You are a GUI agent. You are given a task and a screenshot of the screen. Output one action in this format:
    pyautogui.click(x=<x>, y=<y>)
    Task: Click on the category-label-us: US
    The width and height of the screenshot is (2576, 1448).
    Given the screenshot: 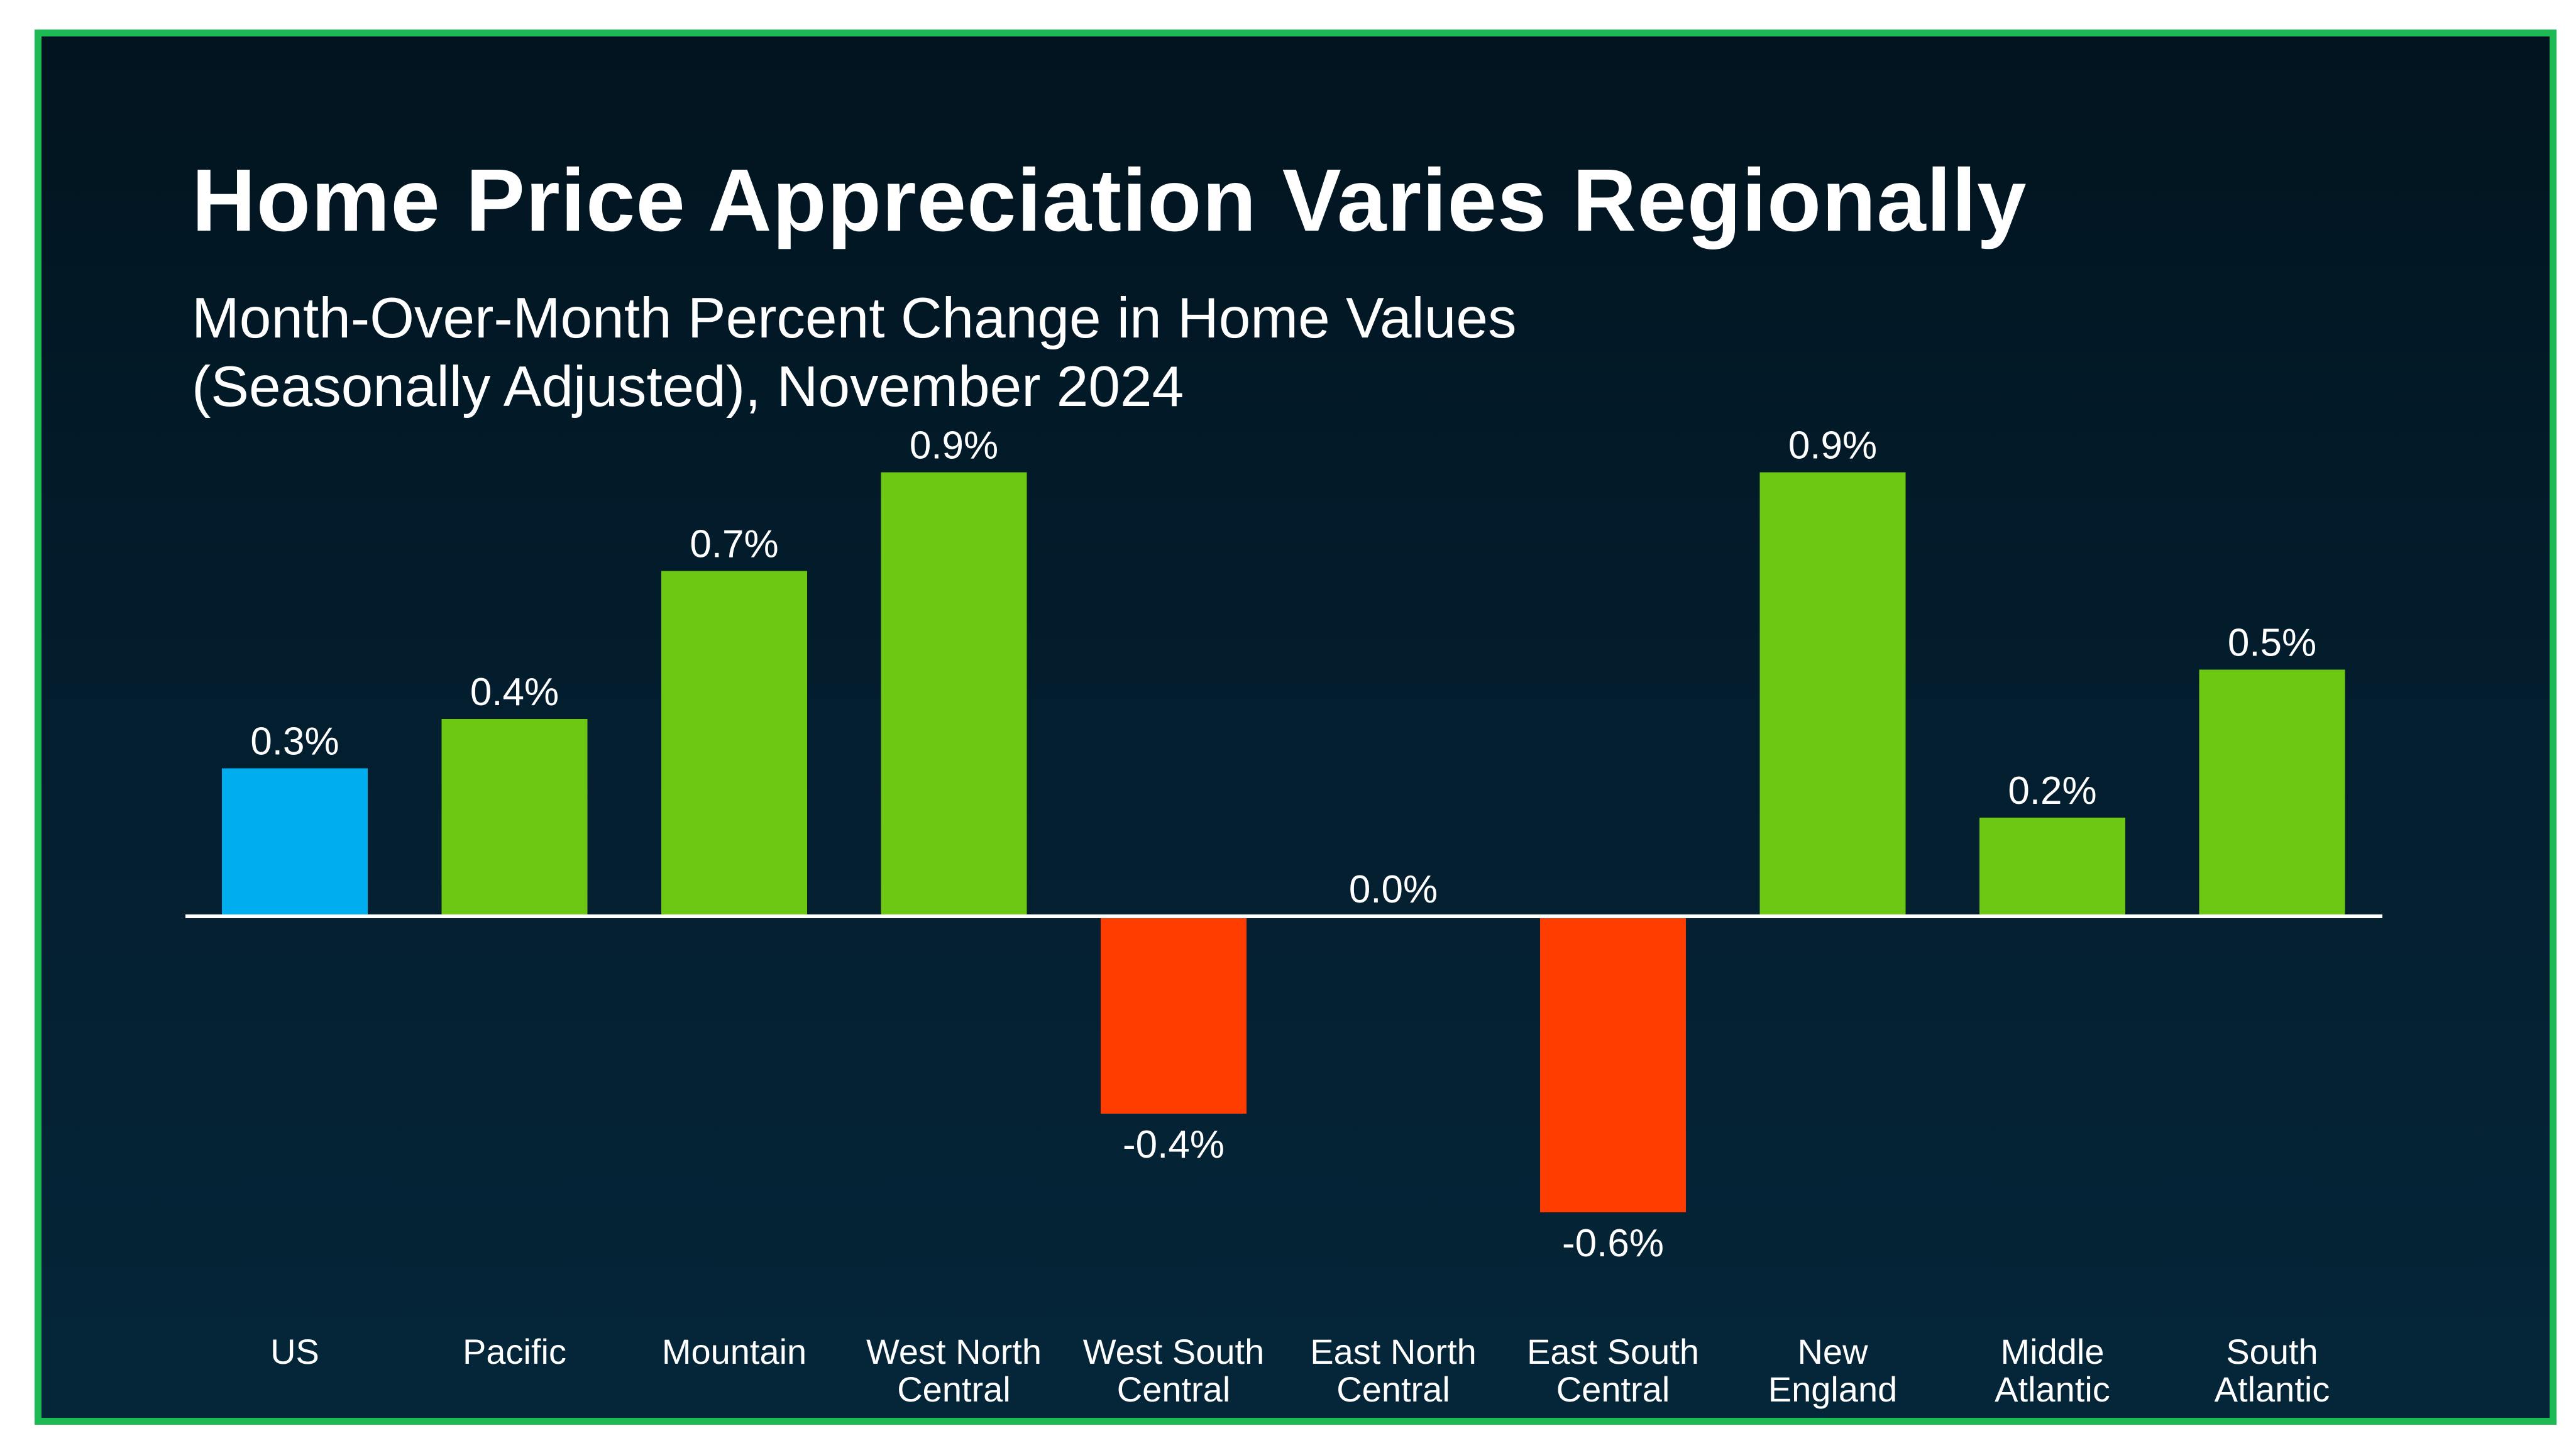 What is the action you would take?
    pyautogui.click(x=295, y=1351)
    